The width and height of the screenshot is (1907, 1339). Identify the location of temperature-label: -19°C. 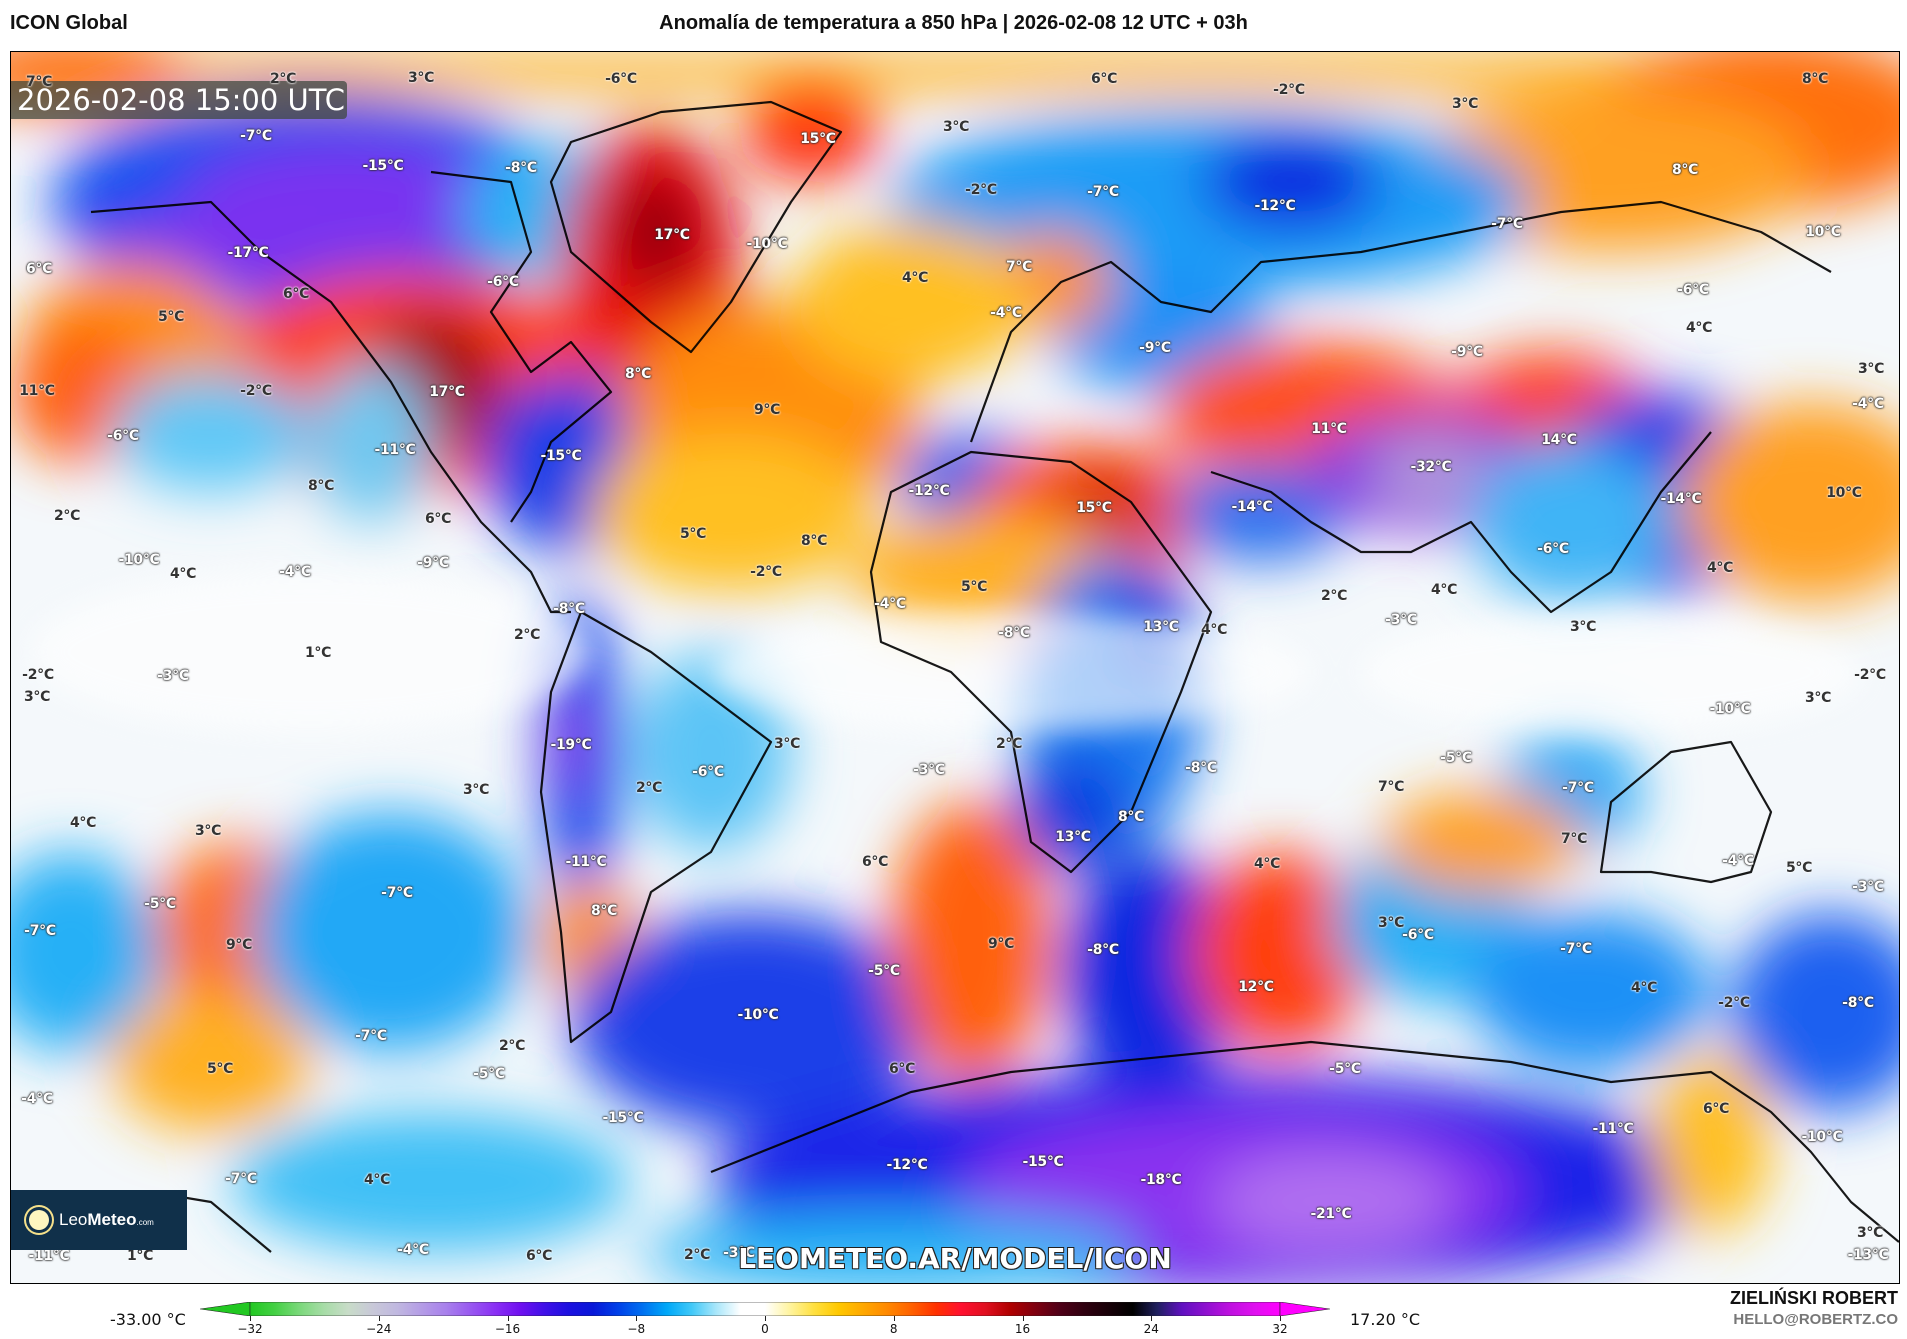
(571, 745).